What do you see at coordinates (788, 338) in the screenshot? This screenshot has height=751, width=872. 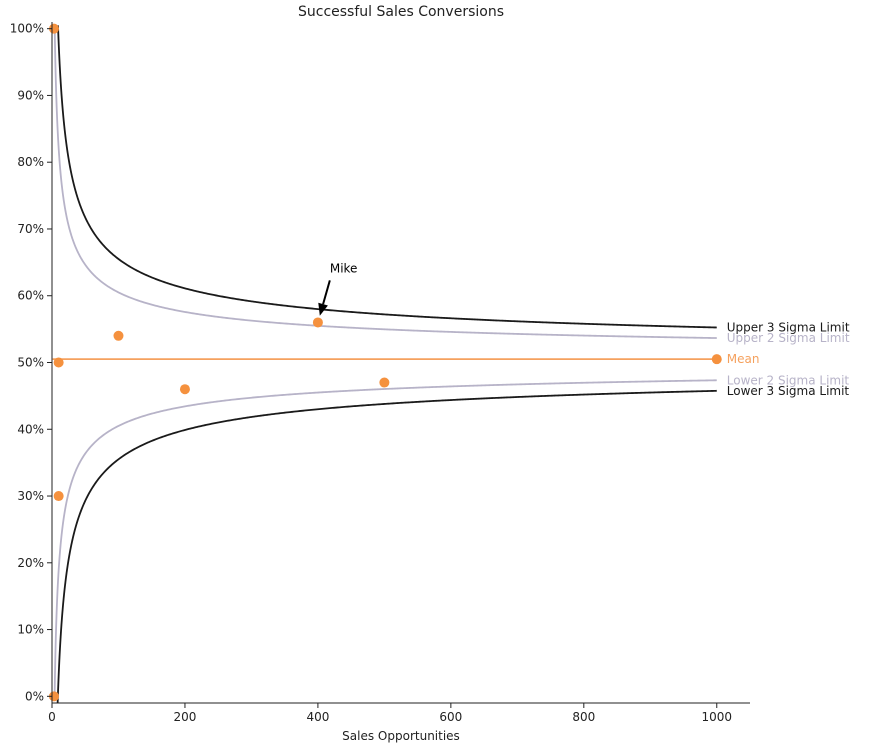 I see `upper-2-sigma-limit-label: Upper 2 Sigma Limit` at bounding box center [788, 338].